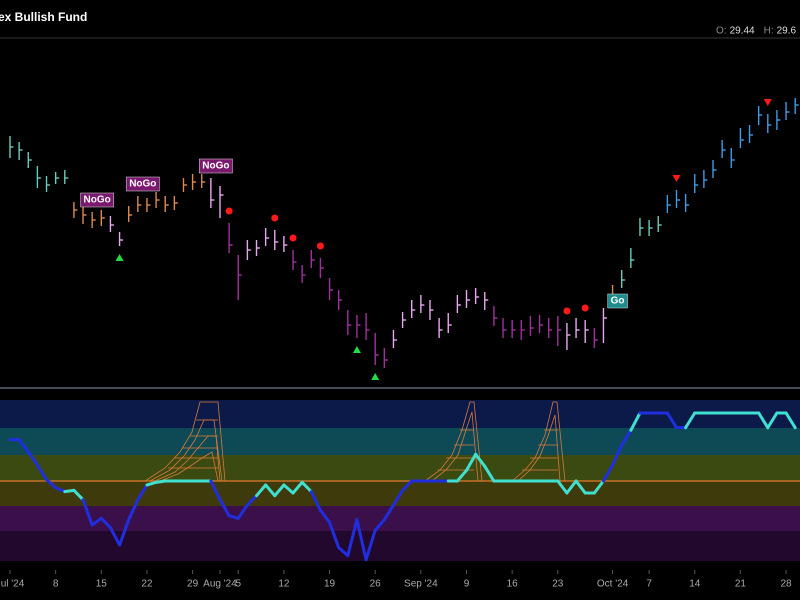 This screenshot has width=800, height=600. What do you see at coordinates (558, 584) in the screenshot?
I see `x-tick-label: 23` at bounding box center [558, 584].